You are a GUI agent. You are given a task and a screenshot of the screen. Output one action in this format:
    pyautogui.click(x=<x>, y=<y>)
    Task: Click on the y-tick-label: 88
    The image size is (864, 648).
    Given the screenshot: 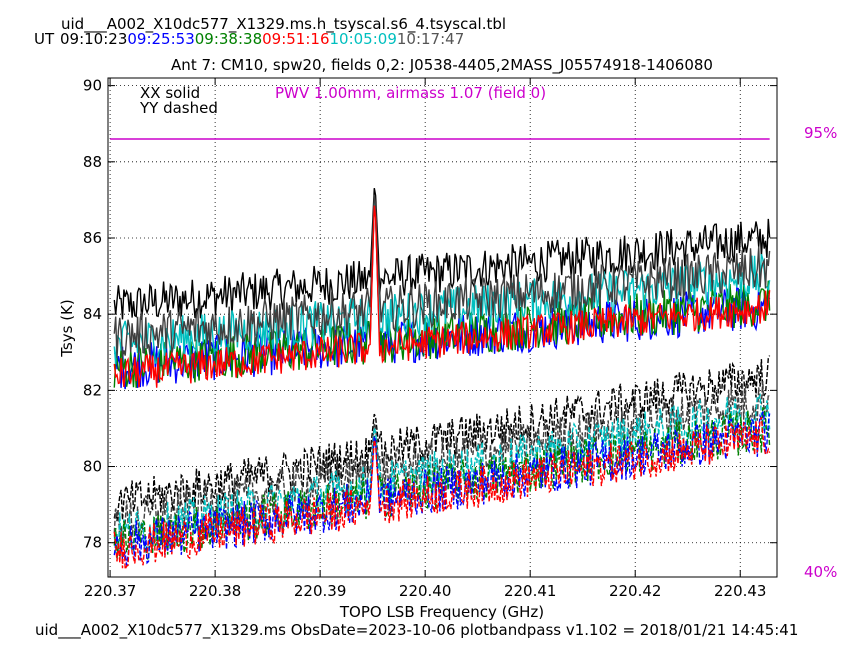 What is the action you would take?
    pyautogui.click(x=92, y=162)
    